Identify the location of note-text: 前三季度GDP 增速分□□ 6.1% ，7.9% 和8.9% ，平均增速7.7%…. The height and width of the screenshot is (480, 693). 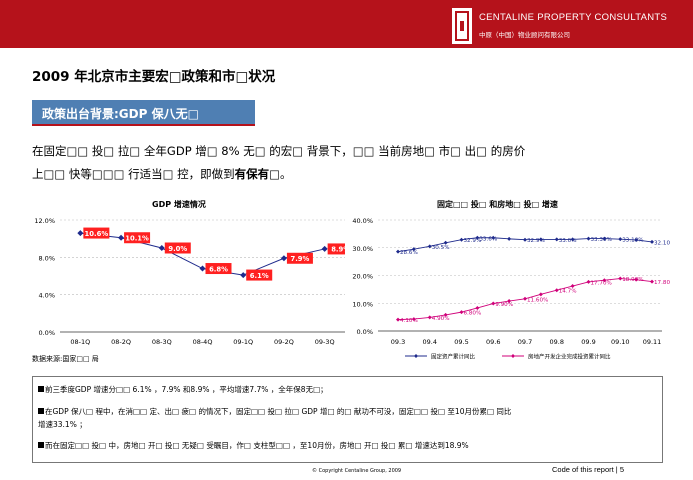
(186, 389).